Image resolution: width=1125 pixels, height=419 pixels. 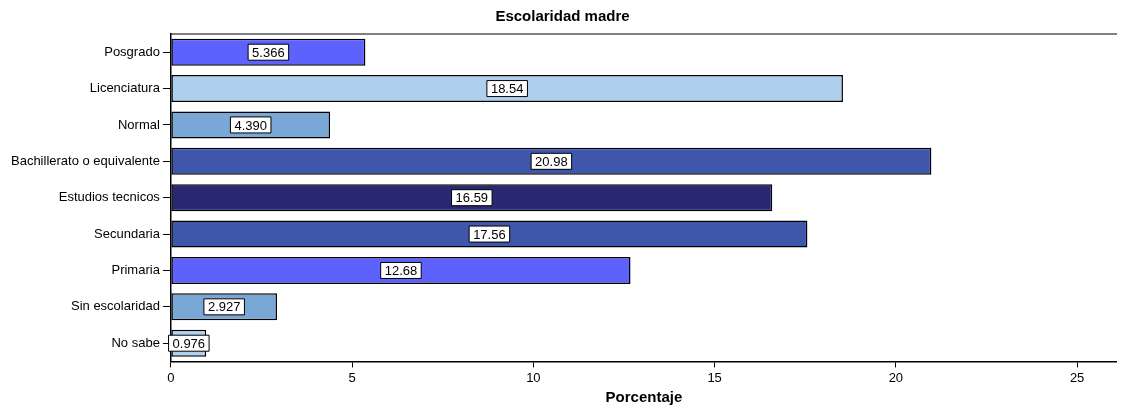 What do you see at coordinates (533, 377) in the screenshot?
I see `x-tick-label: 10` at bounding box center [533, 377].